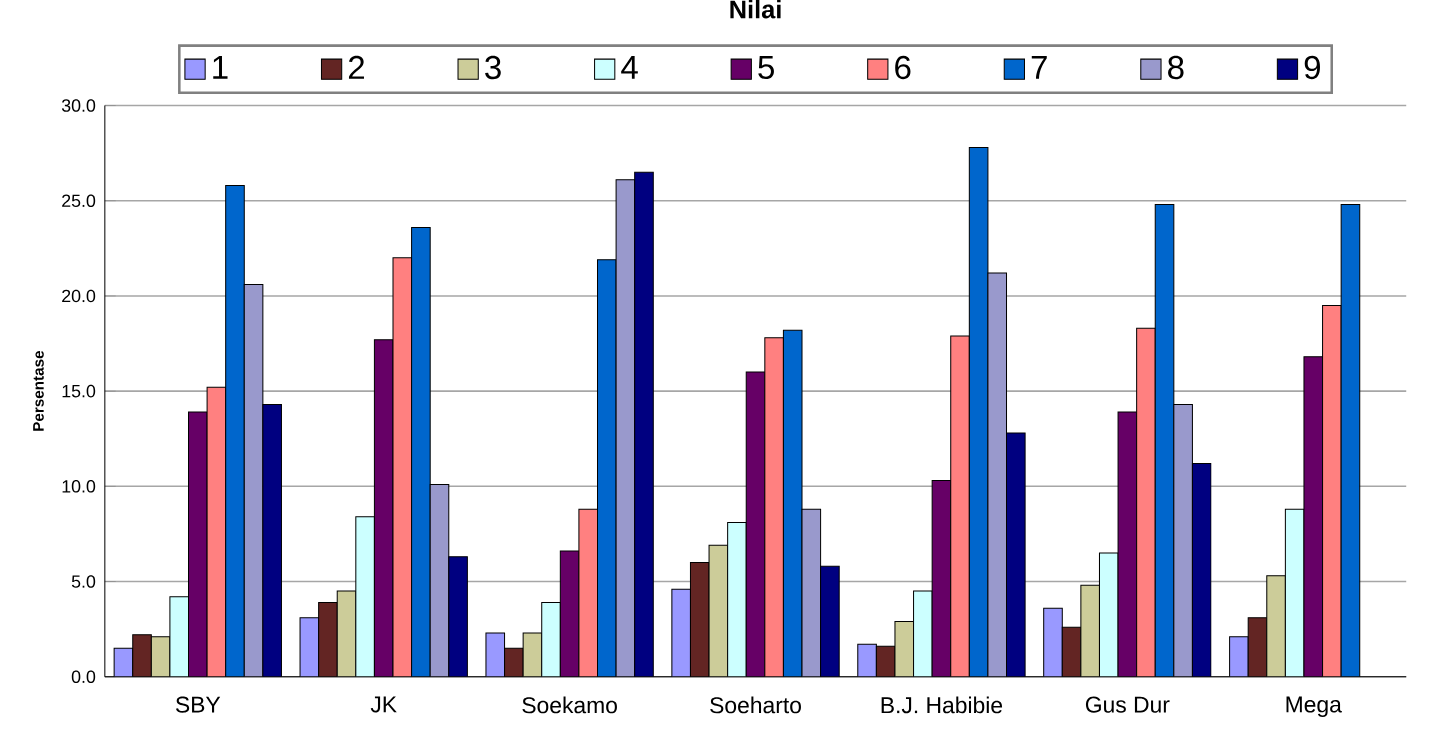  I want to click on legend-label: 1, so click(220, 67).